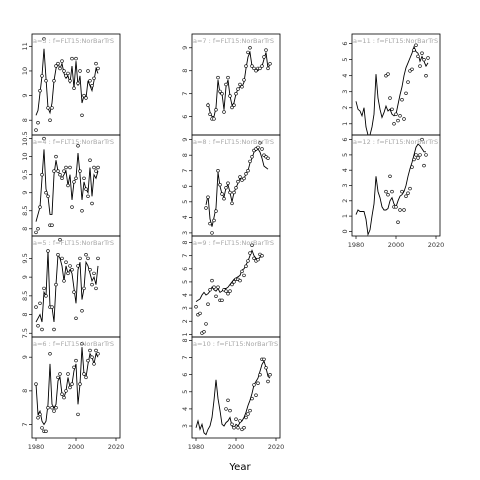  I want to click on y-tick-label: 9, so click(25, 193).